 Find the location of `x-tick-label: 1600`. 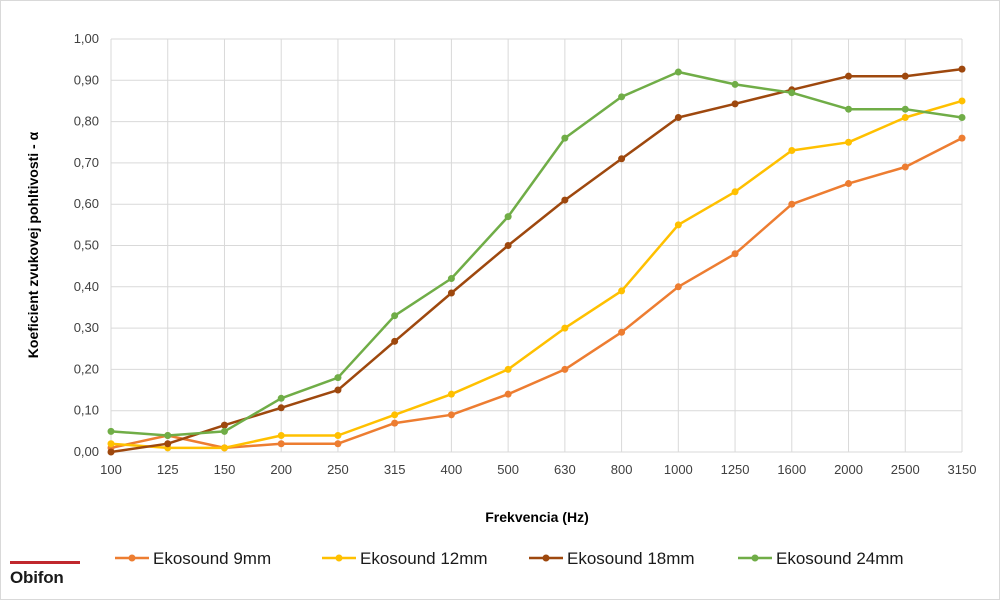

x-tick-label: 1600 is located at coordinates (791, 469).